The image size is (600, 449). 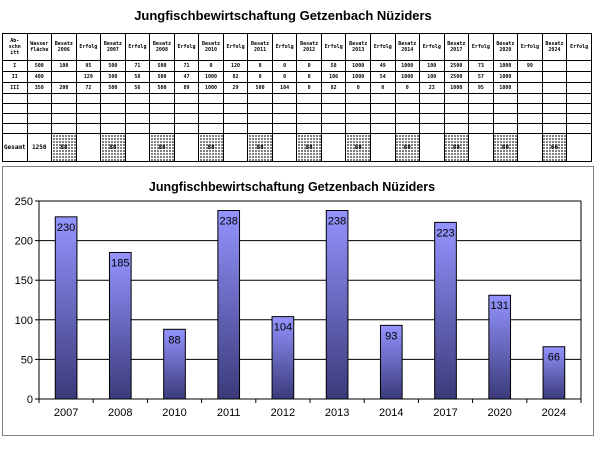 I want to click on table-header-cell: Besatz 2014, so click(x=407, y=47).